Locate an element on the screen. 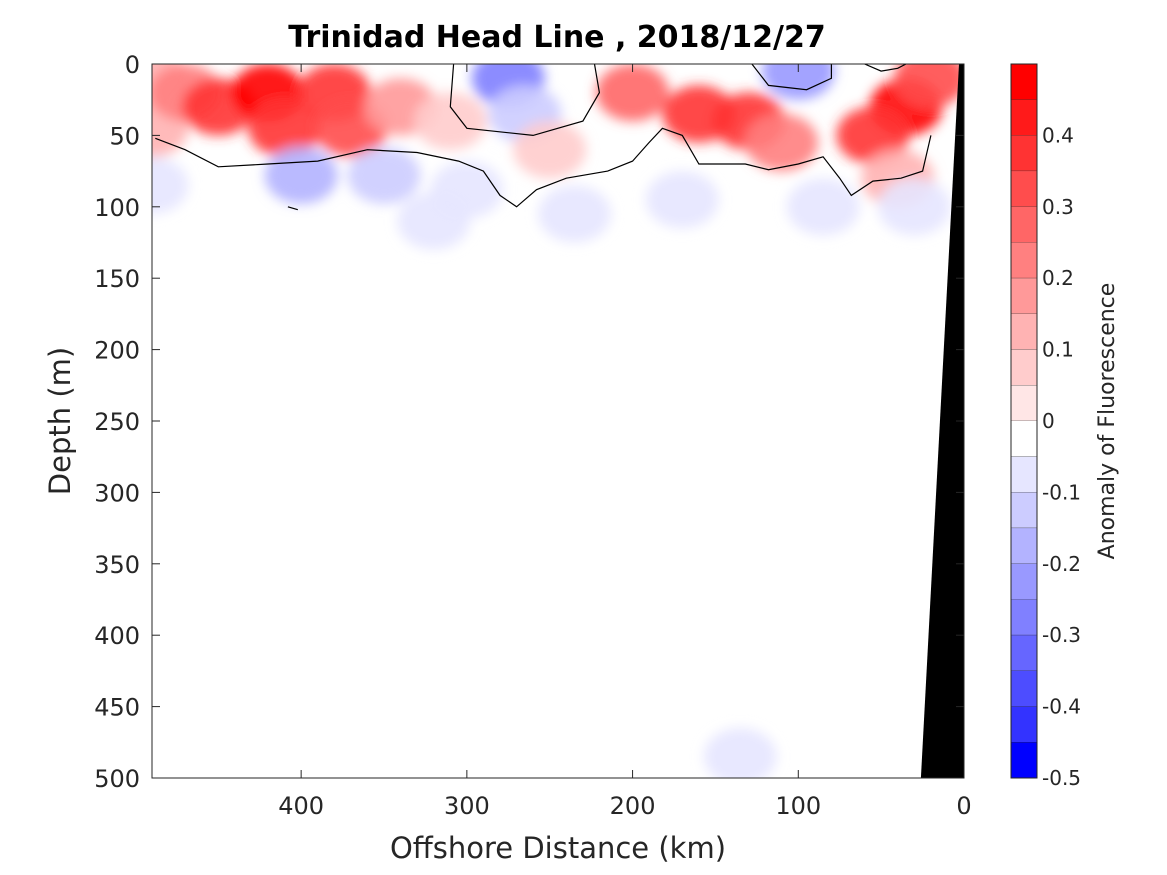 This screenshot has width=1167, height=875. colorbar-label: Anomaly of Fluorescence is located at coordinates (1107, 421).